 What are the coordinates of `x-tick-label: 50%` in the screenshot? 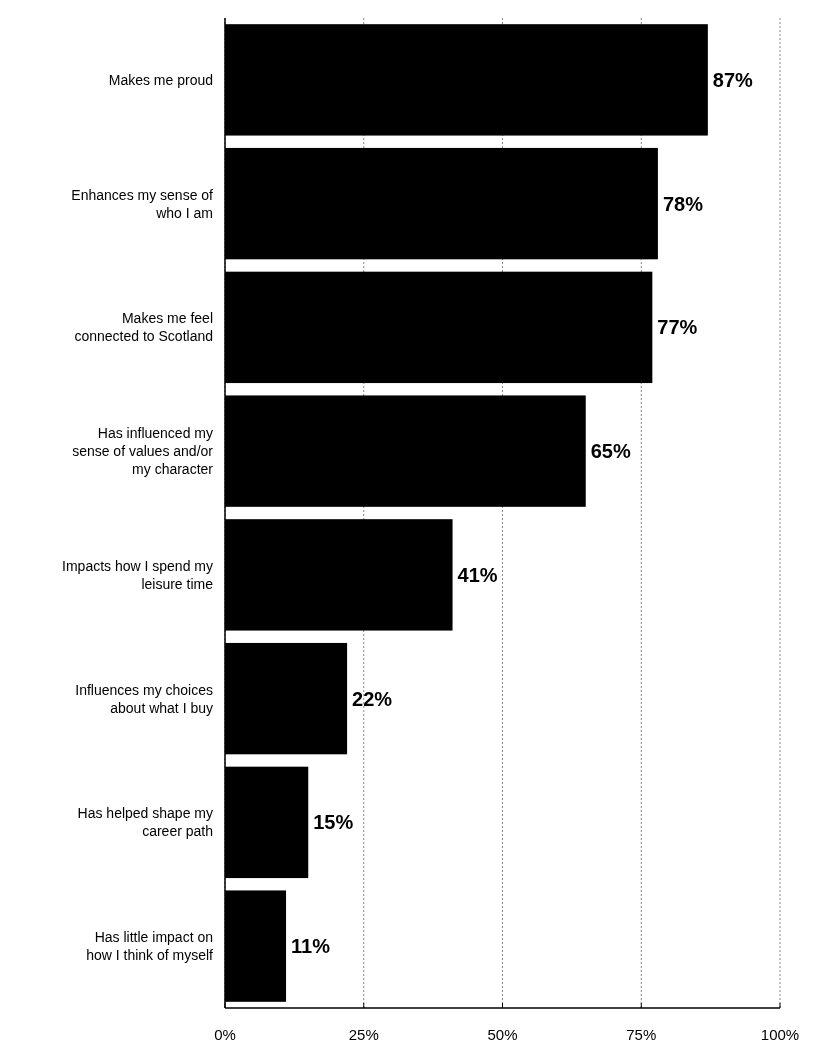 It's located at (502, 1034).